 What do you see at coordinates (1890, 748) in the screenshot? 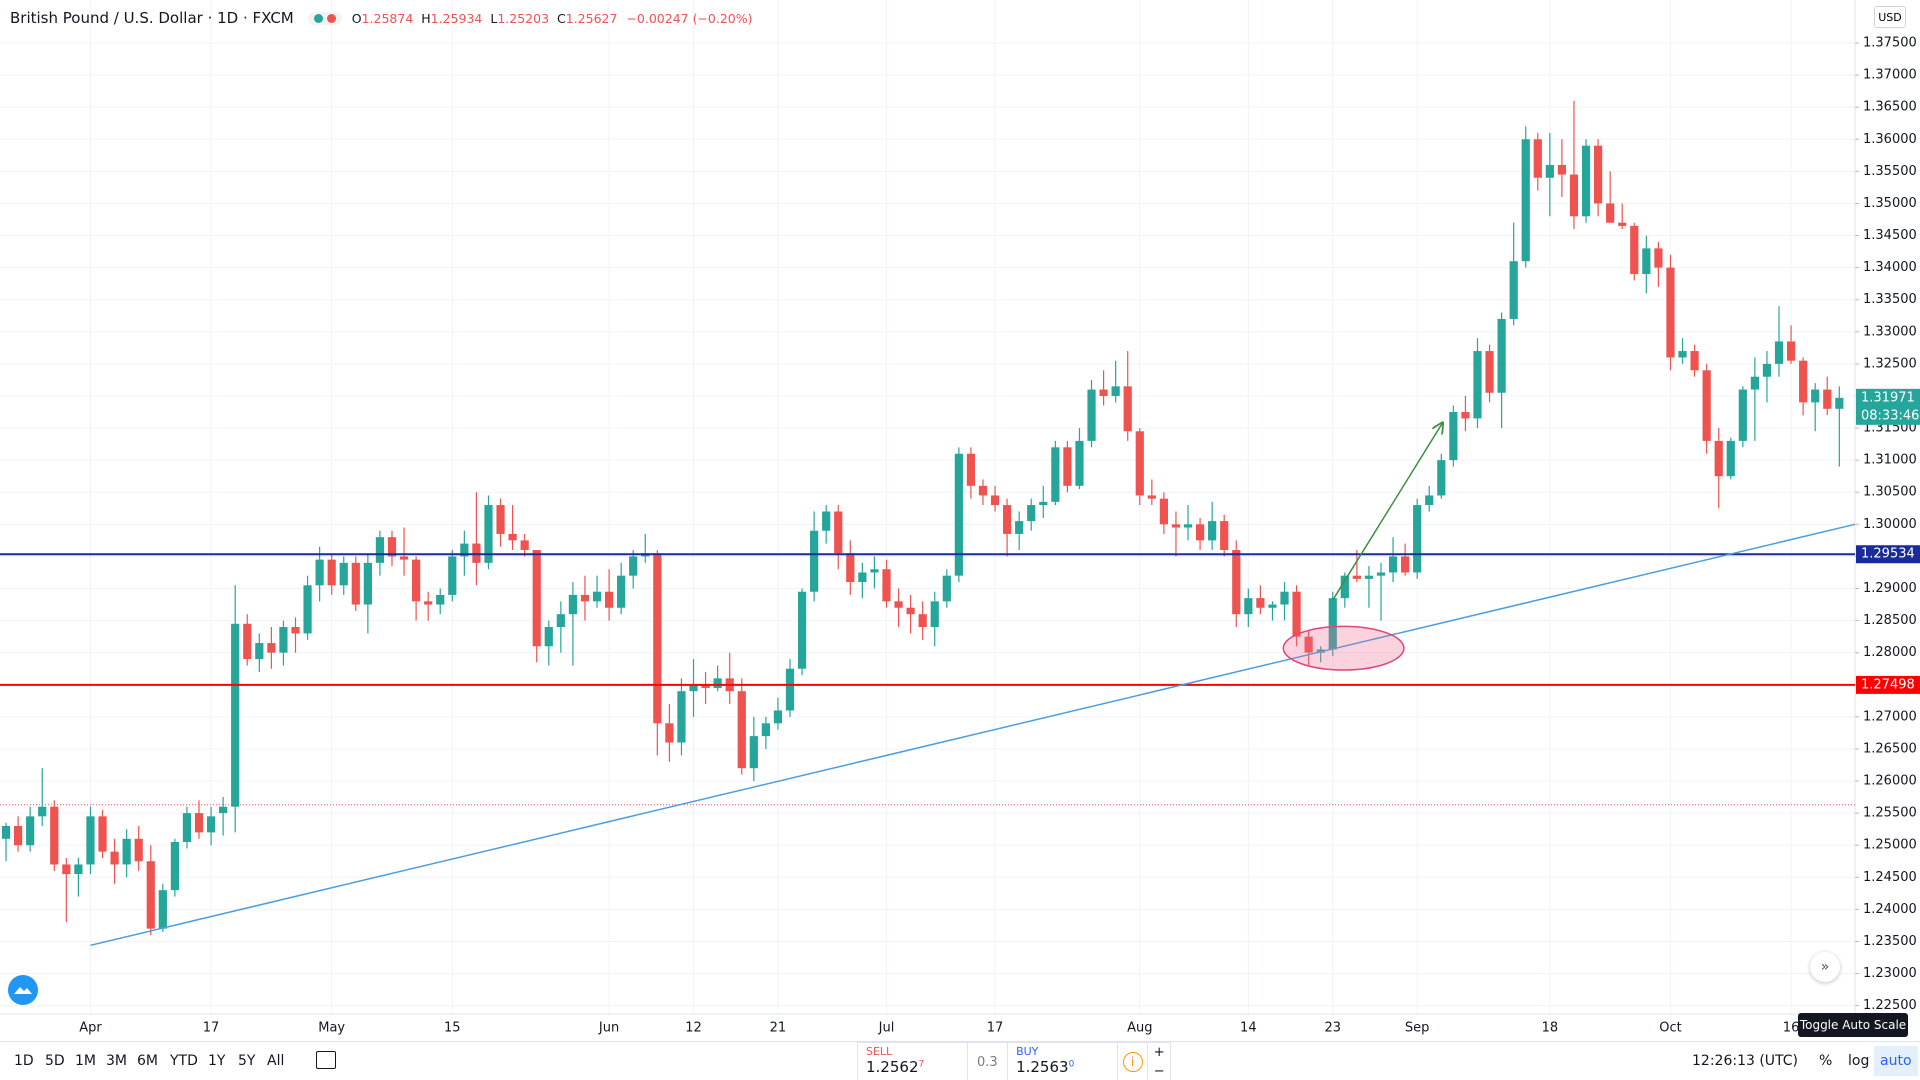
I see `y-tick-label: 1.26500` at bounding box center [1890, 748].